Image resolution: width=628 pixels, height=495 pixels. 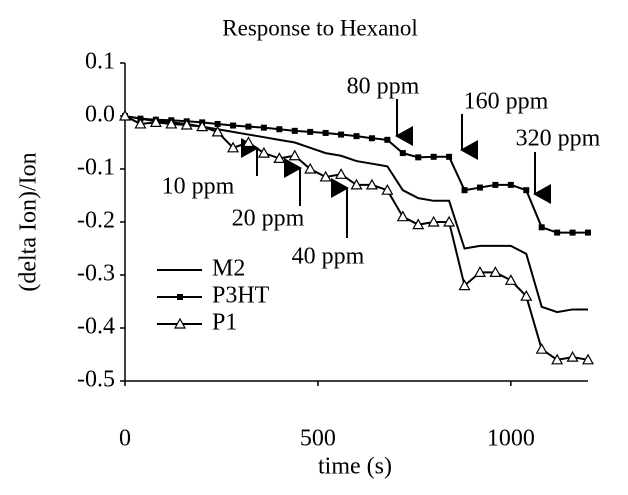 I want to click on y-tick-label: 0.1, so click(x=100, y=62).